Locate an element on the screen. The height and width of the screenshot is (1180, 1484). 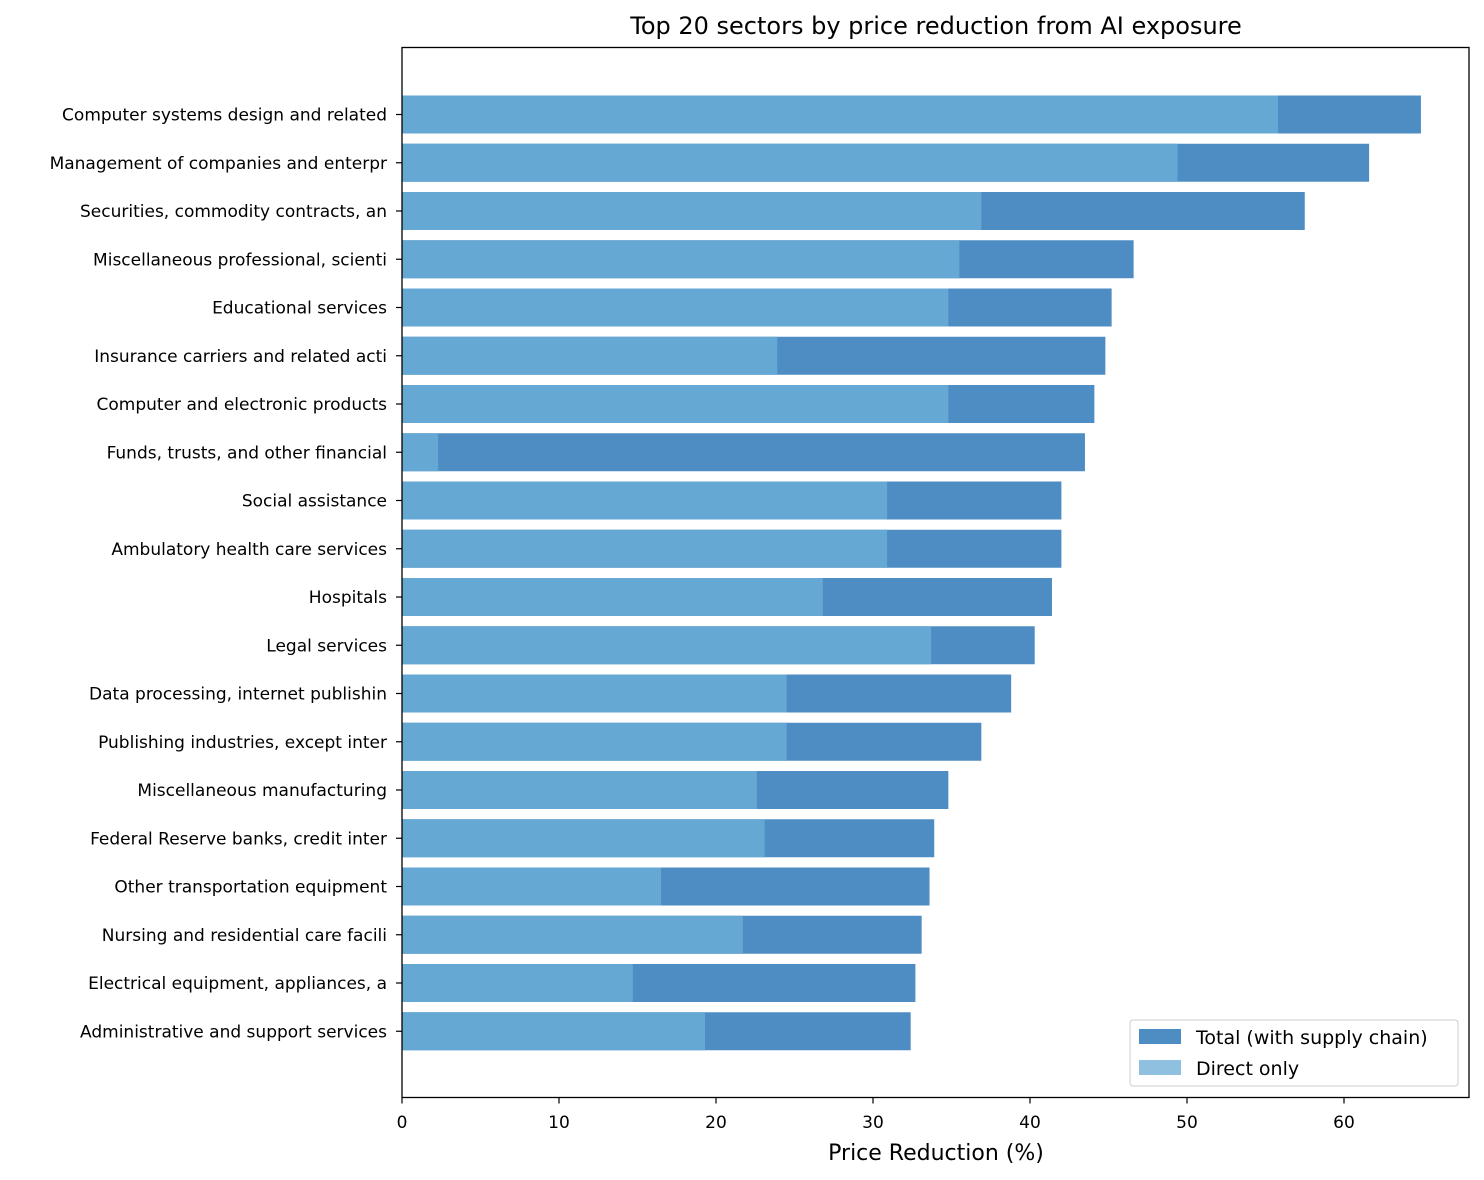
legend: Total (with supply chain) Direct only is located at coordinates (1294, 1053).